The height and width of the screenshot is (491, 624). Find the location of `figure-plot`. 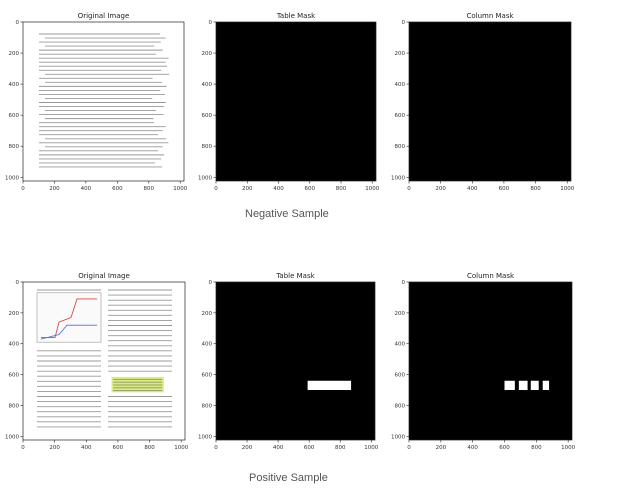

figure-plot is located at coordinates (69, 317).